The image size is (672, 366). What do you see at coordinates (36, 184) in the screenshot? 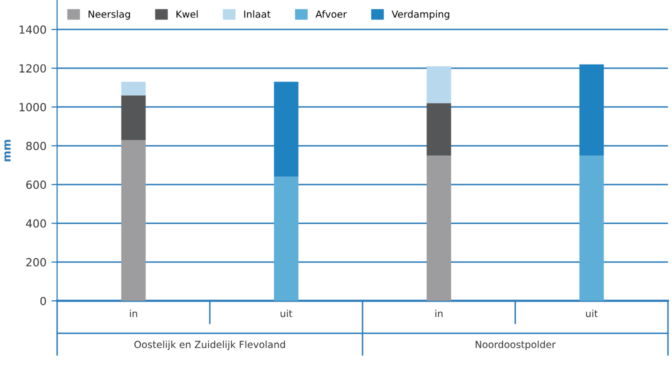
I see `y-tick-label: 600` at bounding box center [36, 184].